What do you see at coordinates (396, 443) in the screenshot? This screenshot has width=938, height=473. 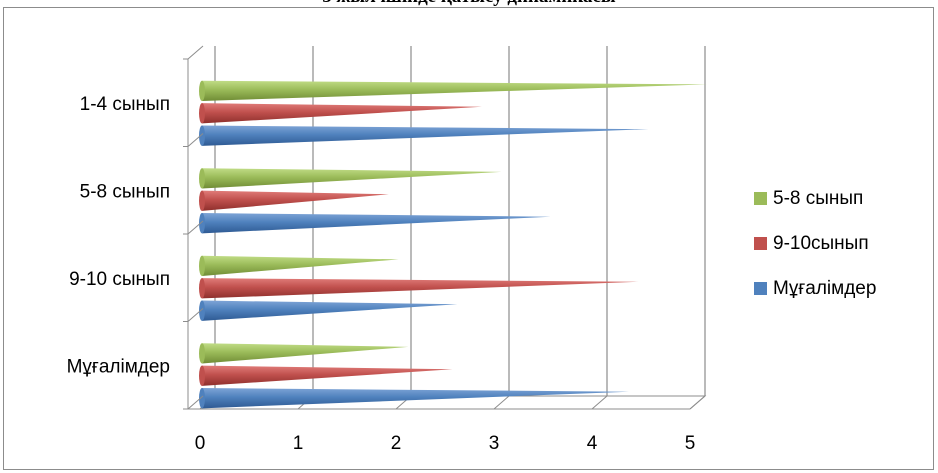 I see `x-tick-label-2: 2` at bounding box center [396, 443].